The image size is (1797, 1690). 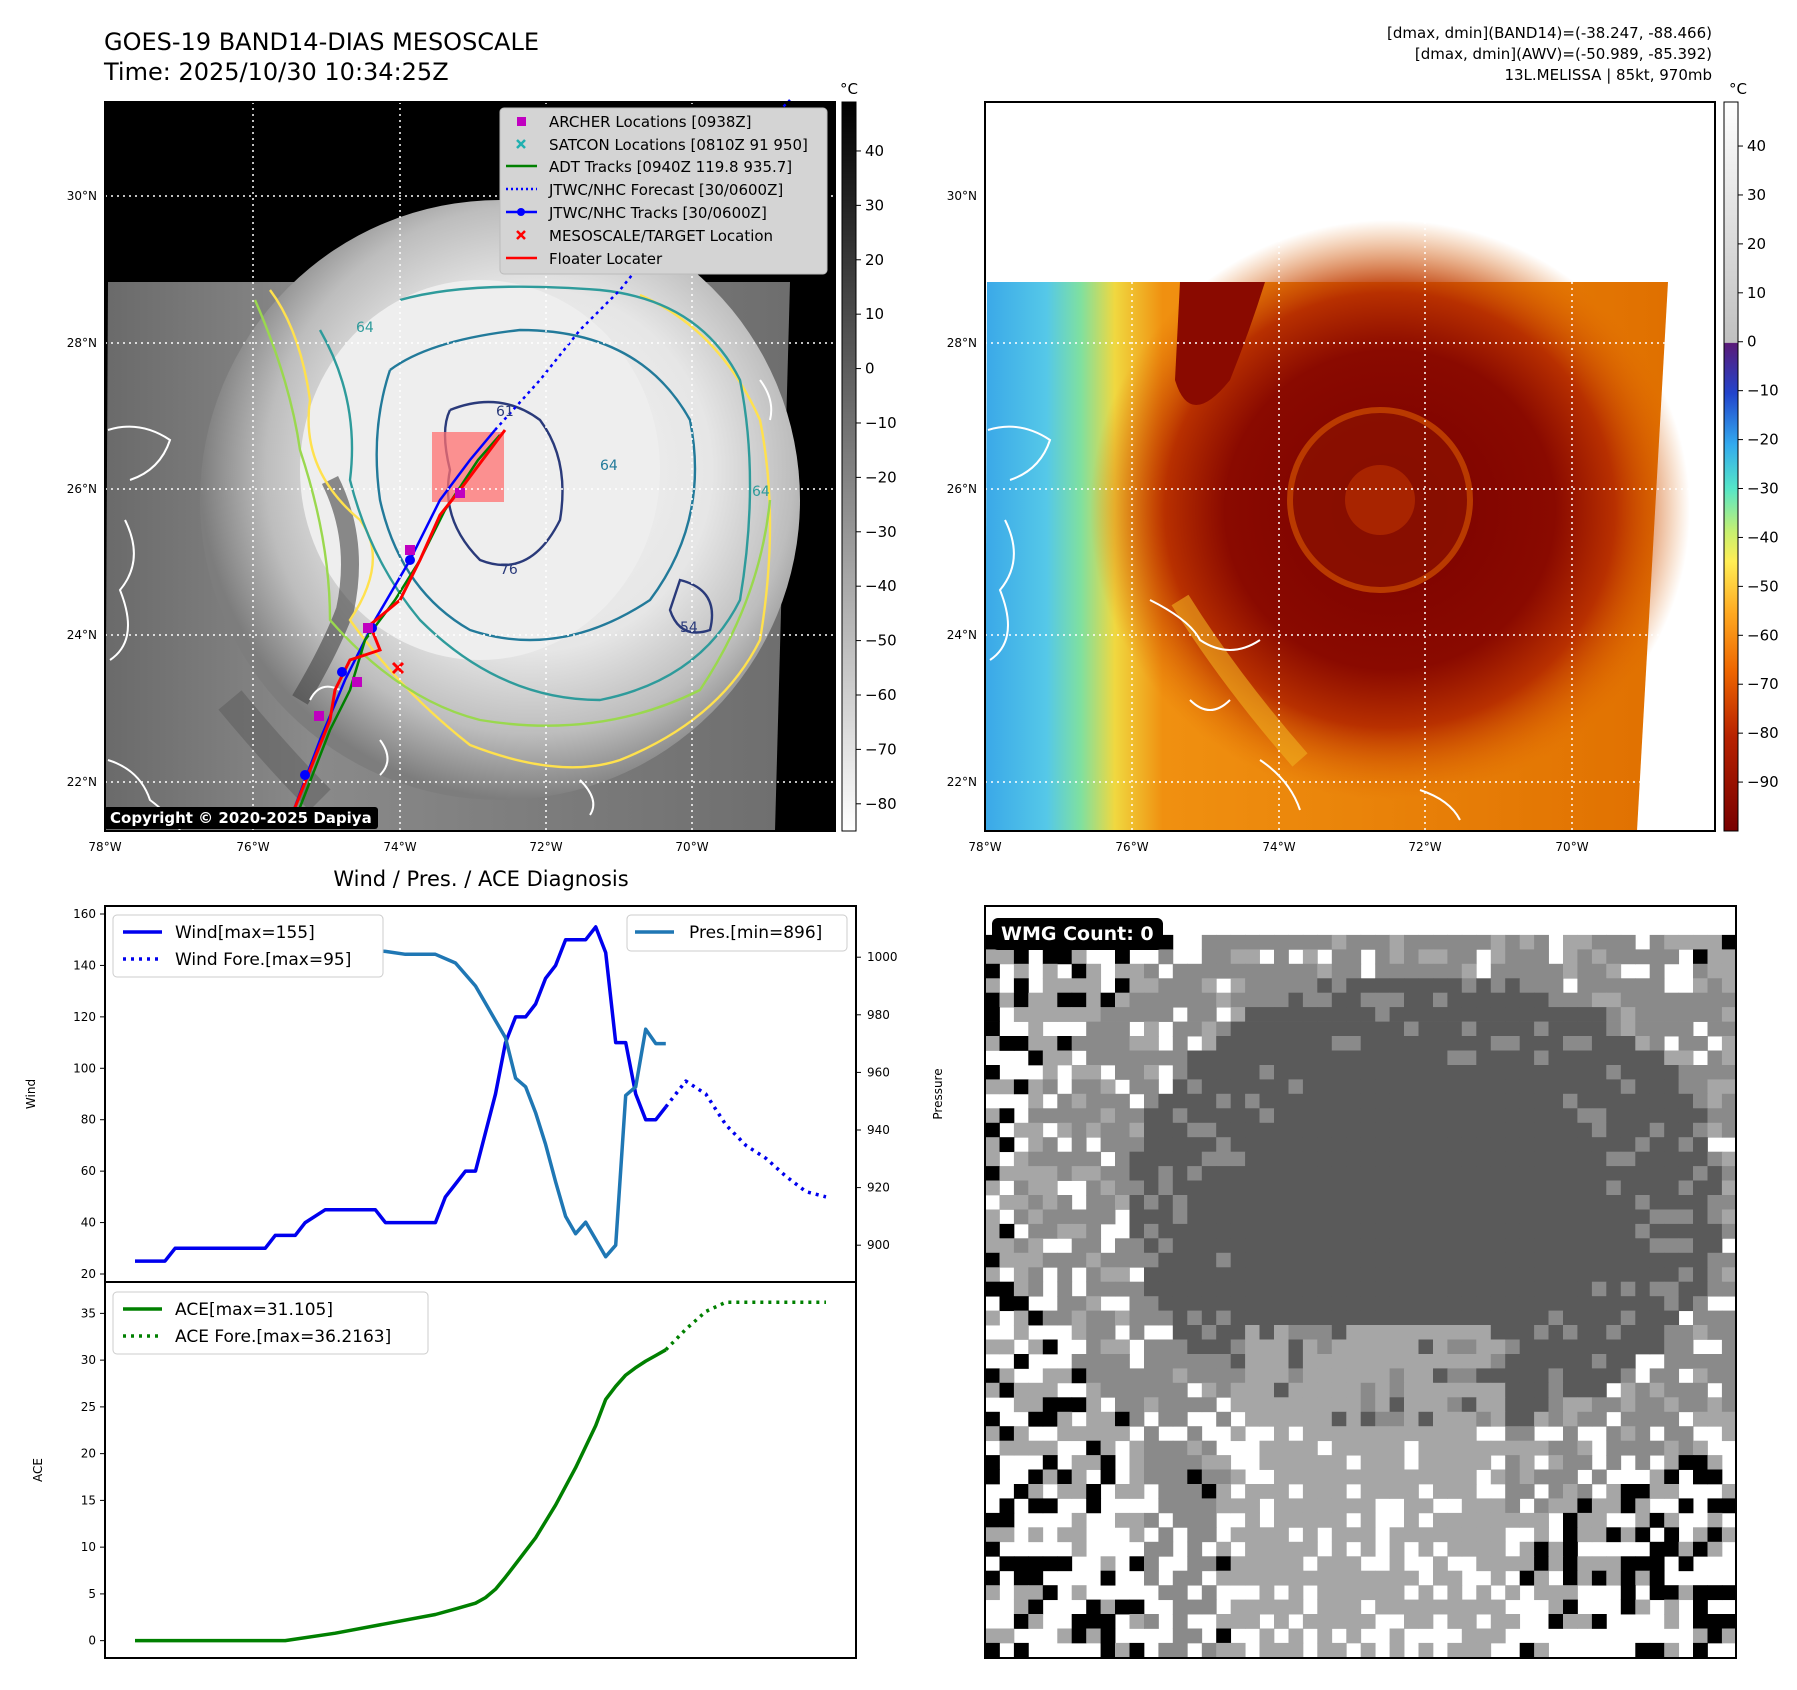 What do you see at coordinates (881, 804) in the screenshot?
I see `colorbar-tick-label: −80` at bounding box center [881, 804].